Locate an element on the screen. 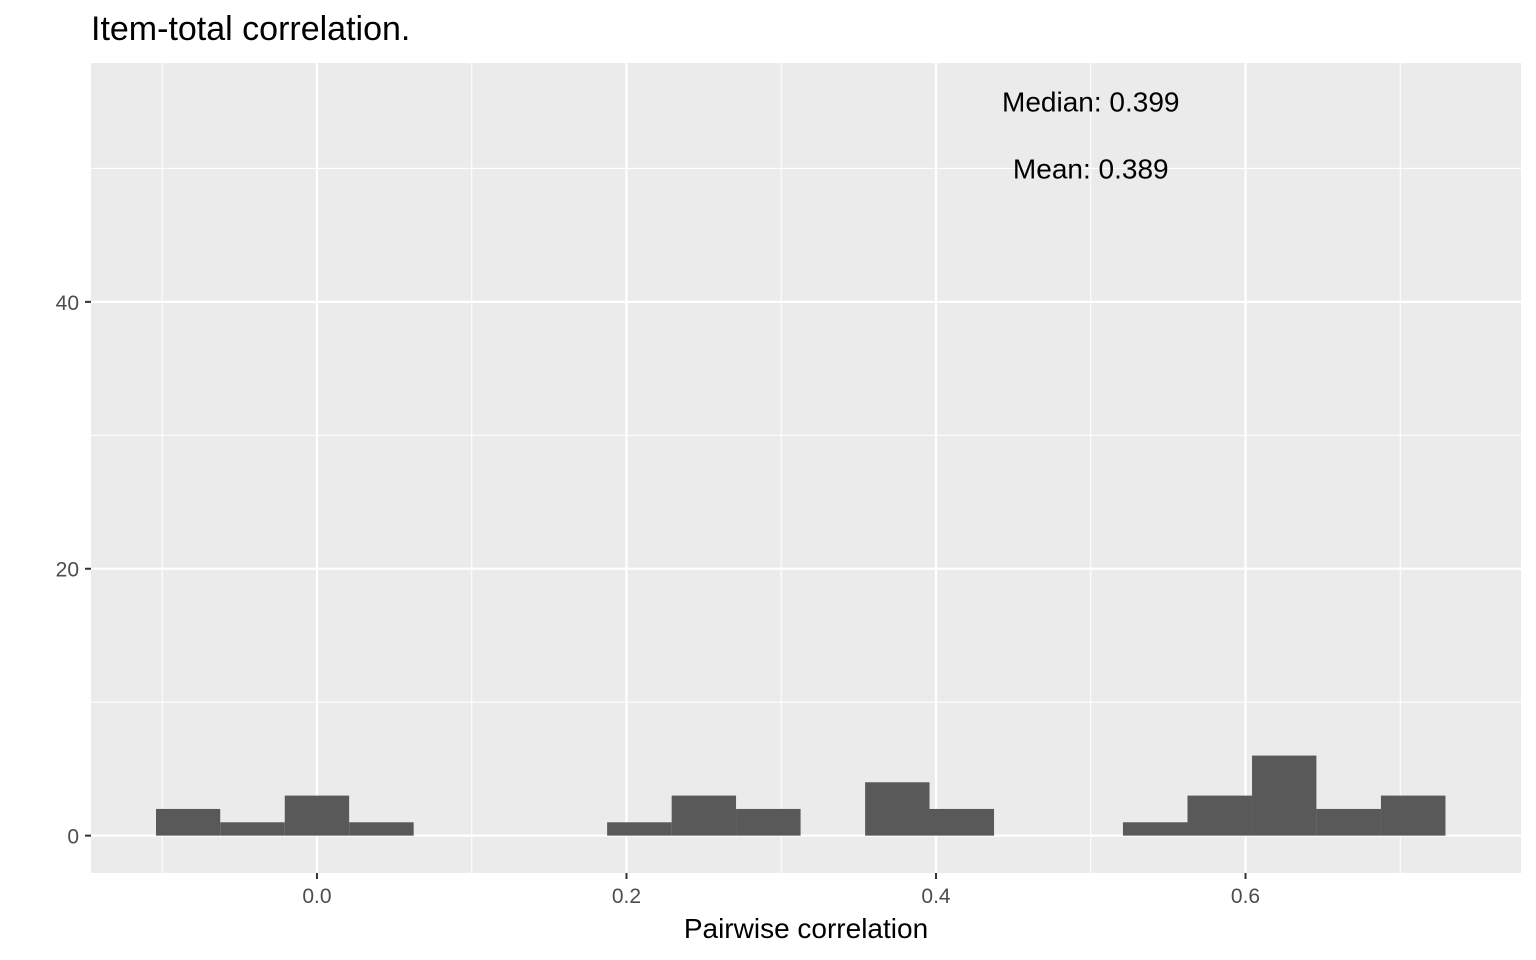 The height and width of the screenshot is (960, 1536). median-annotation: Median: 0.399 is located at coordinates (1090, 102).